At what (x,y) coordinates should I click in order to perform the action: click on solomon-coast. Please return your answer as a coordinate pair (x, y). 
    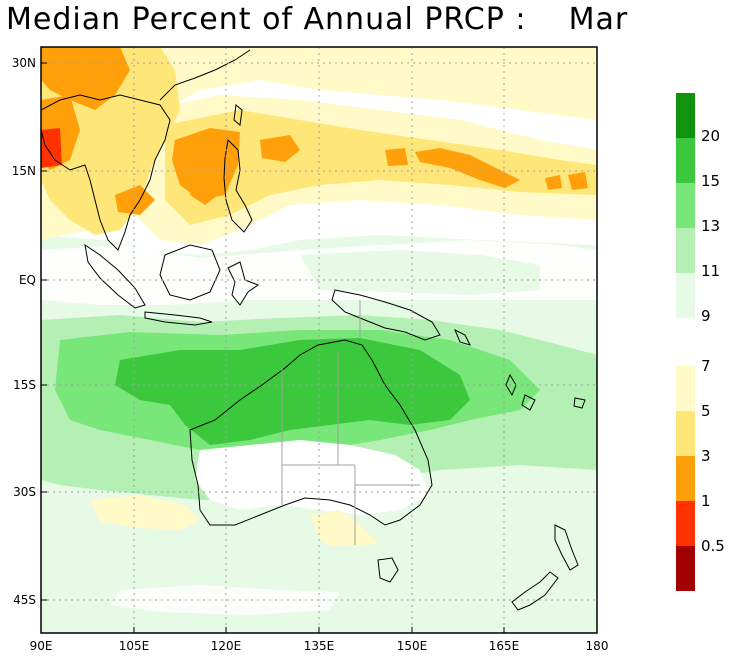
    Looking at the image, I should click on (462, 337).